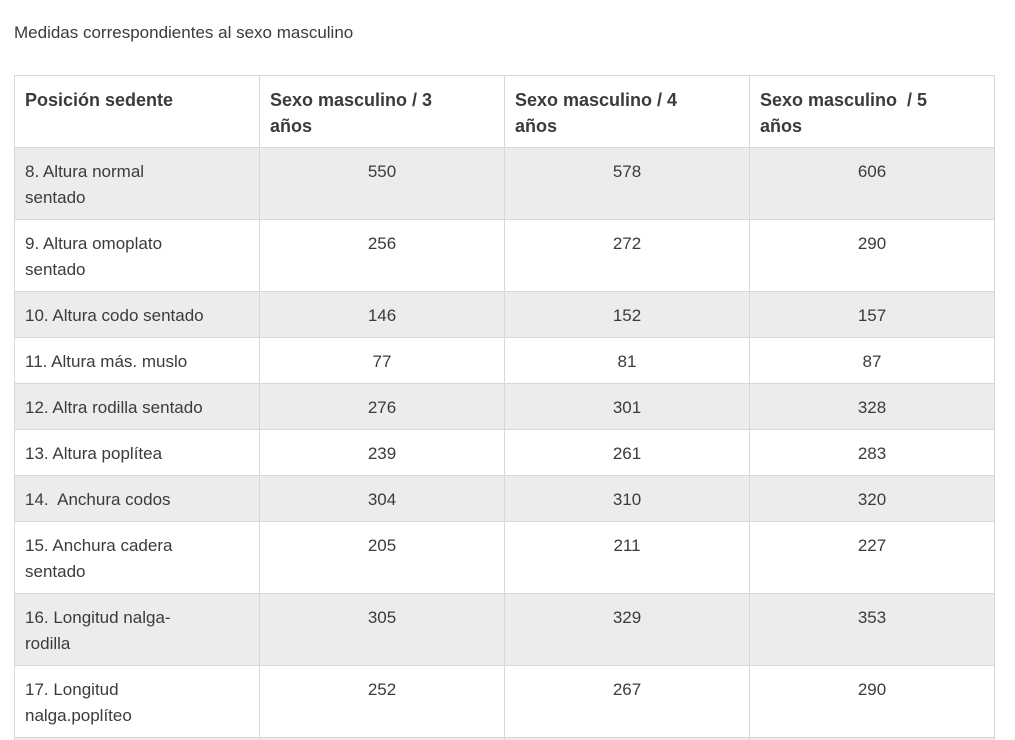 The image size is (1015, 740). Describe the element at coordinates (137, 629) in the screenshot. I see `row-label: 16. Longitud nalga- rodilla` at that location.